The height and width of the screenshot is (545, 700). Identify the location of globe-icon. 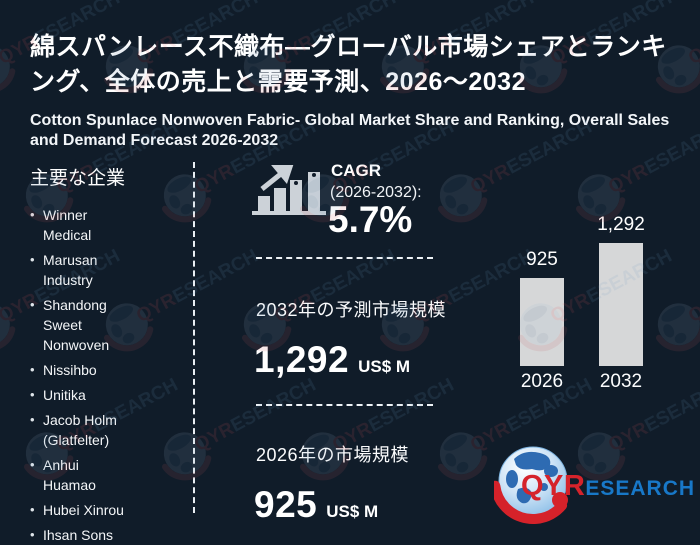
(535, 482).